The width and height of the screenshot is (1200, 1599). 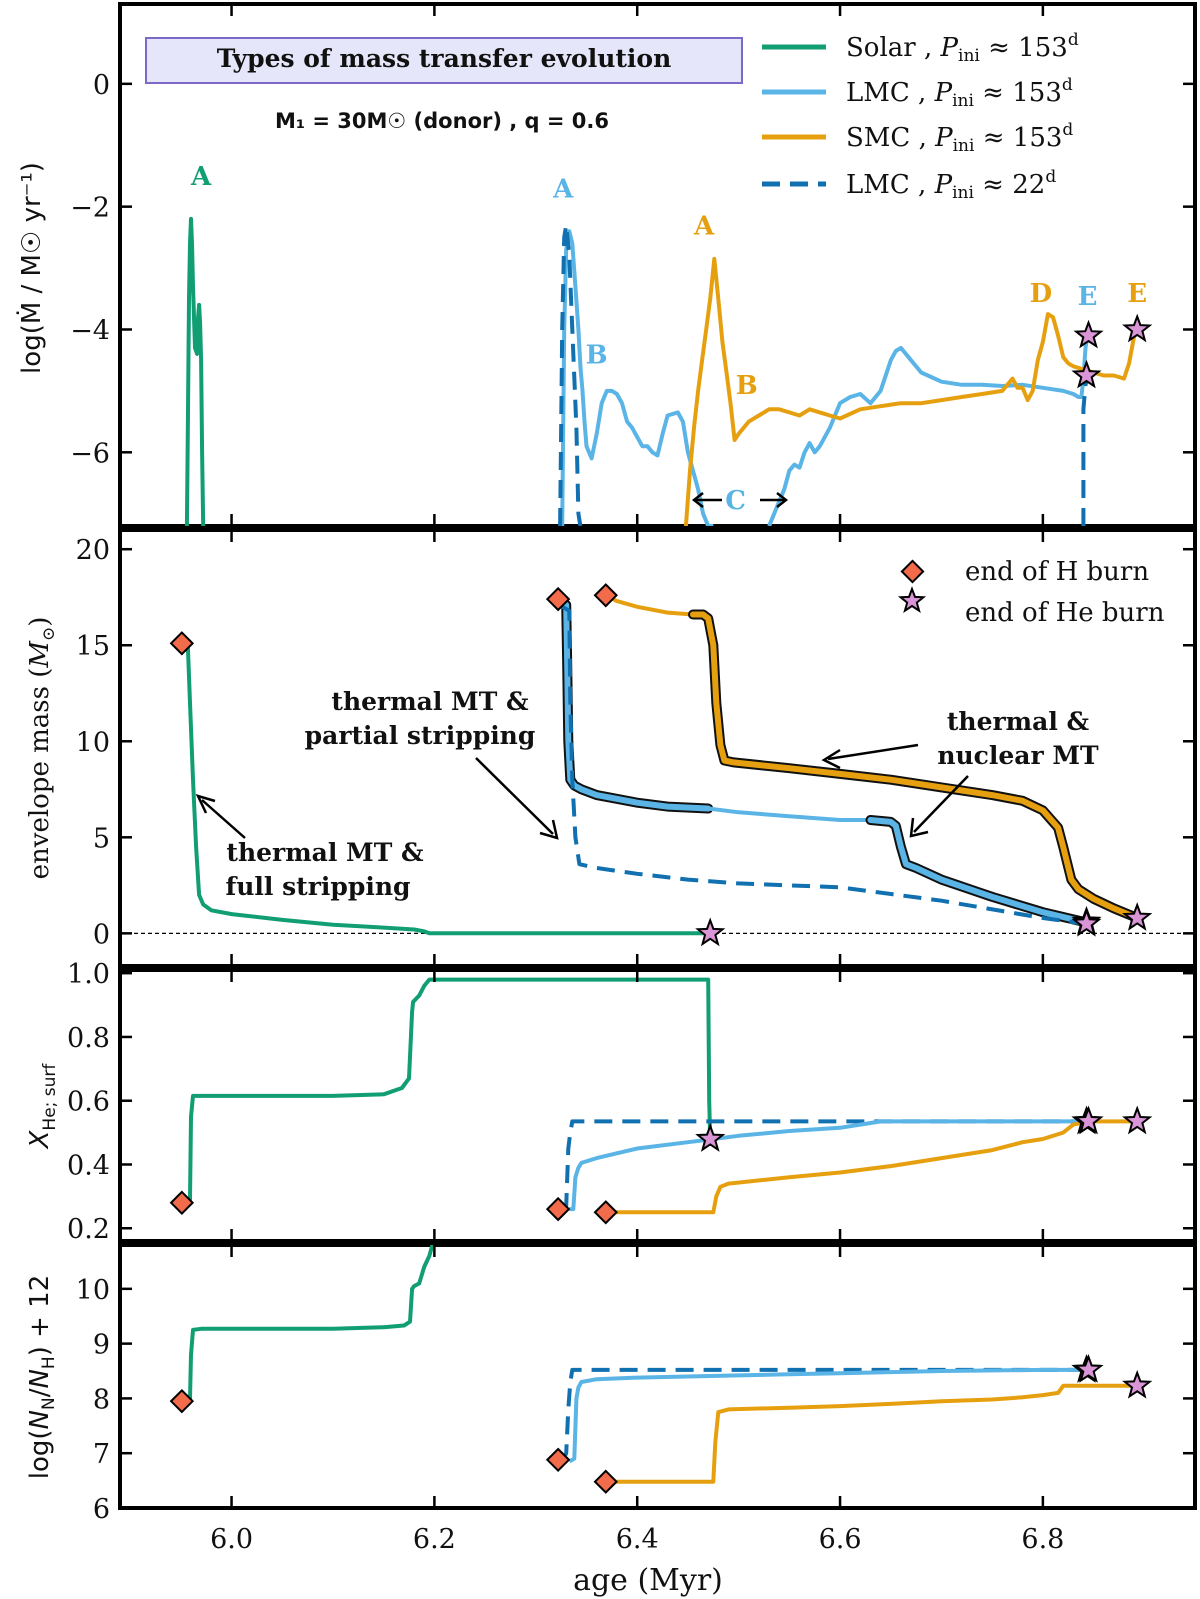 What do you see at coordinates (88, 1038) in the screenshot?
I see `ytick-label: 0.8` at bounding box center [88, 1038].